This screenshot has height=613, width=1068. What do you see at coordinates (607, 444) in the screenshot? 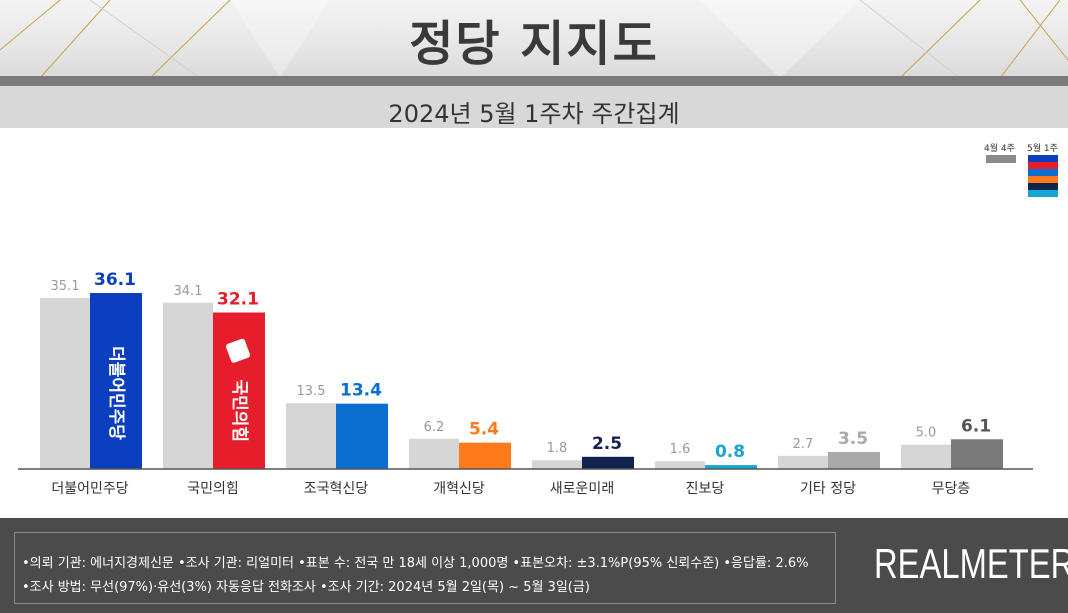
I see `value-label-cur-4: 2.5` at bounding box center [607, 444].